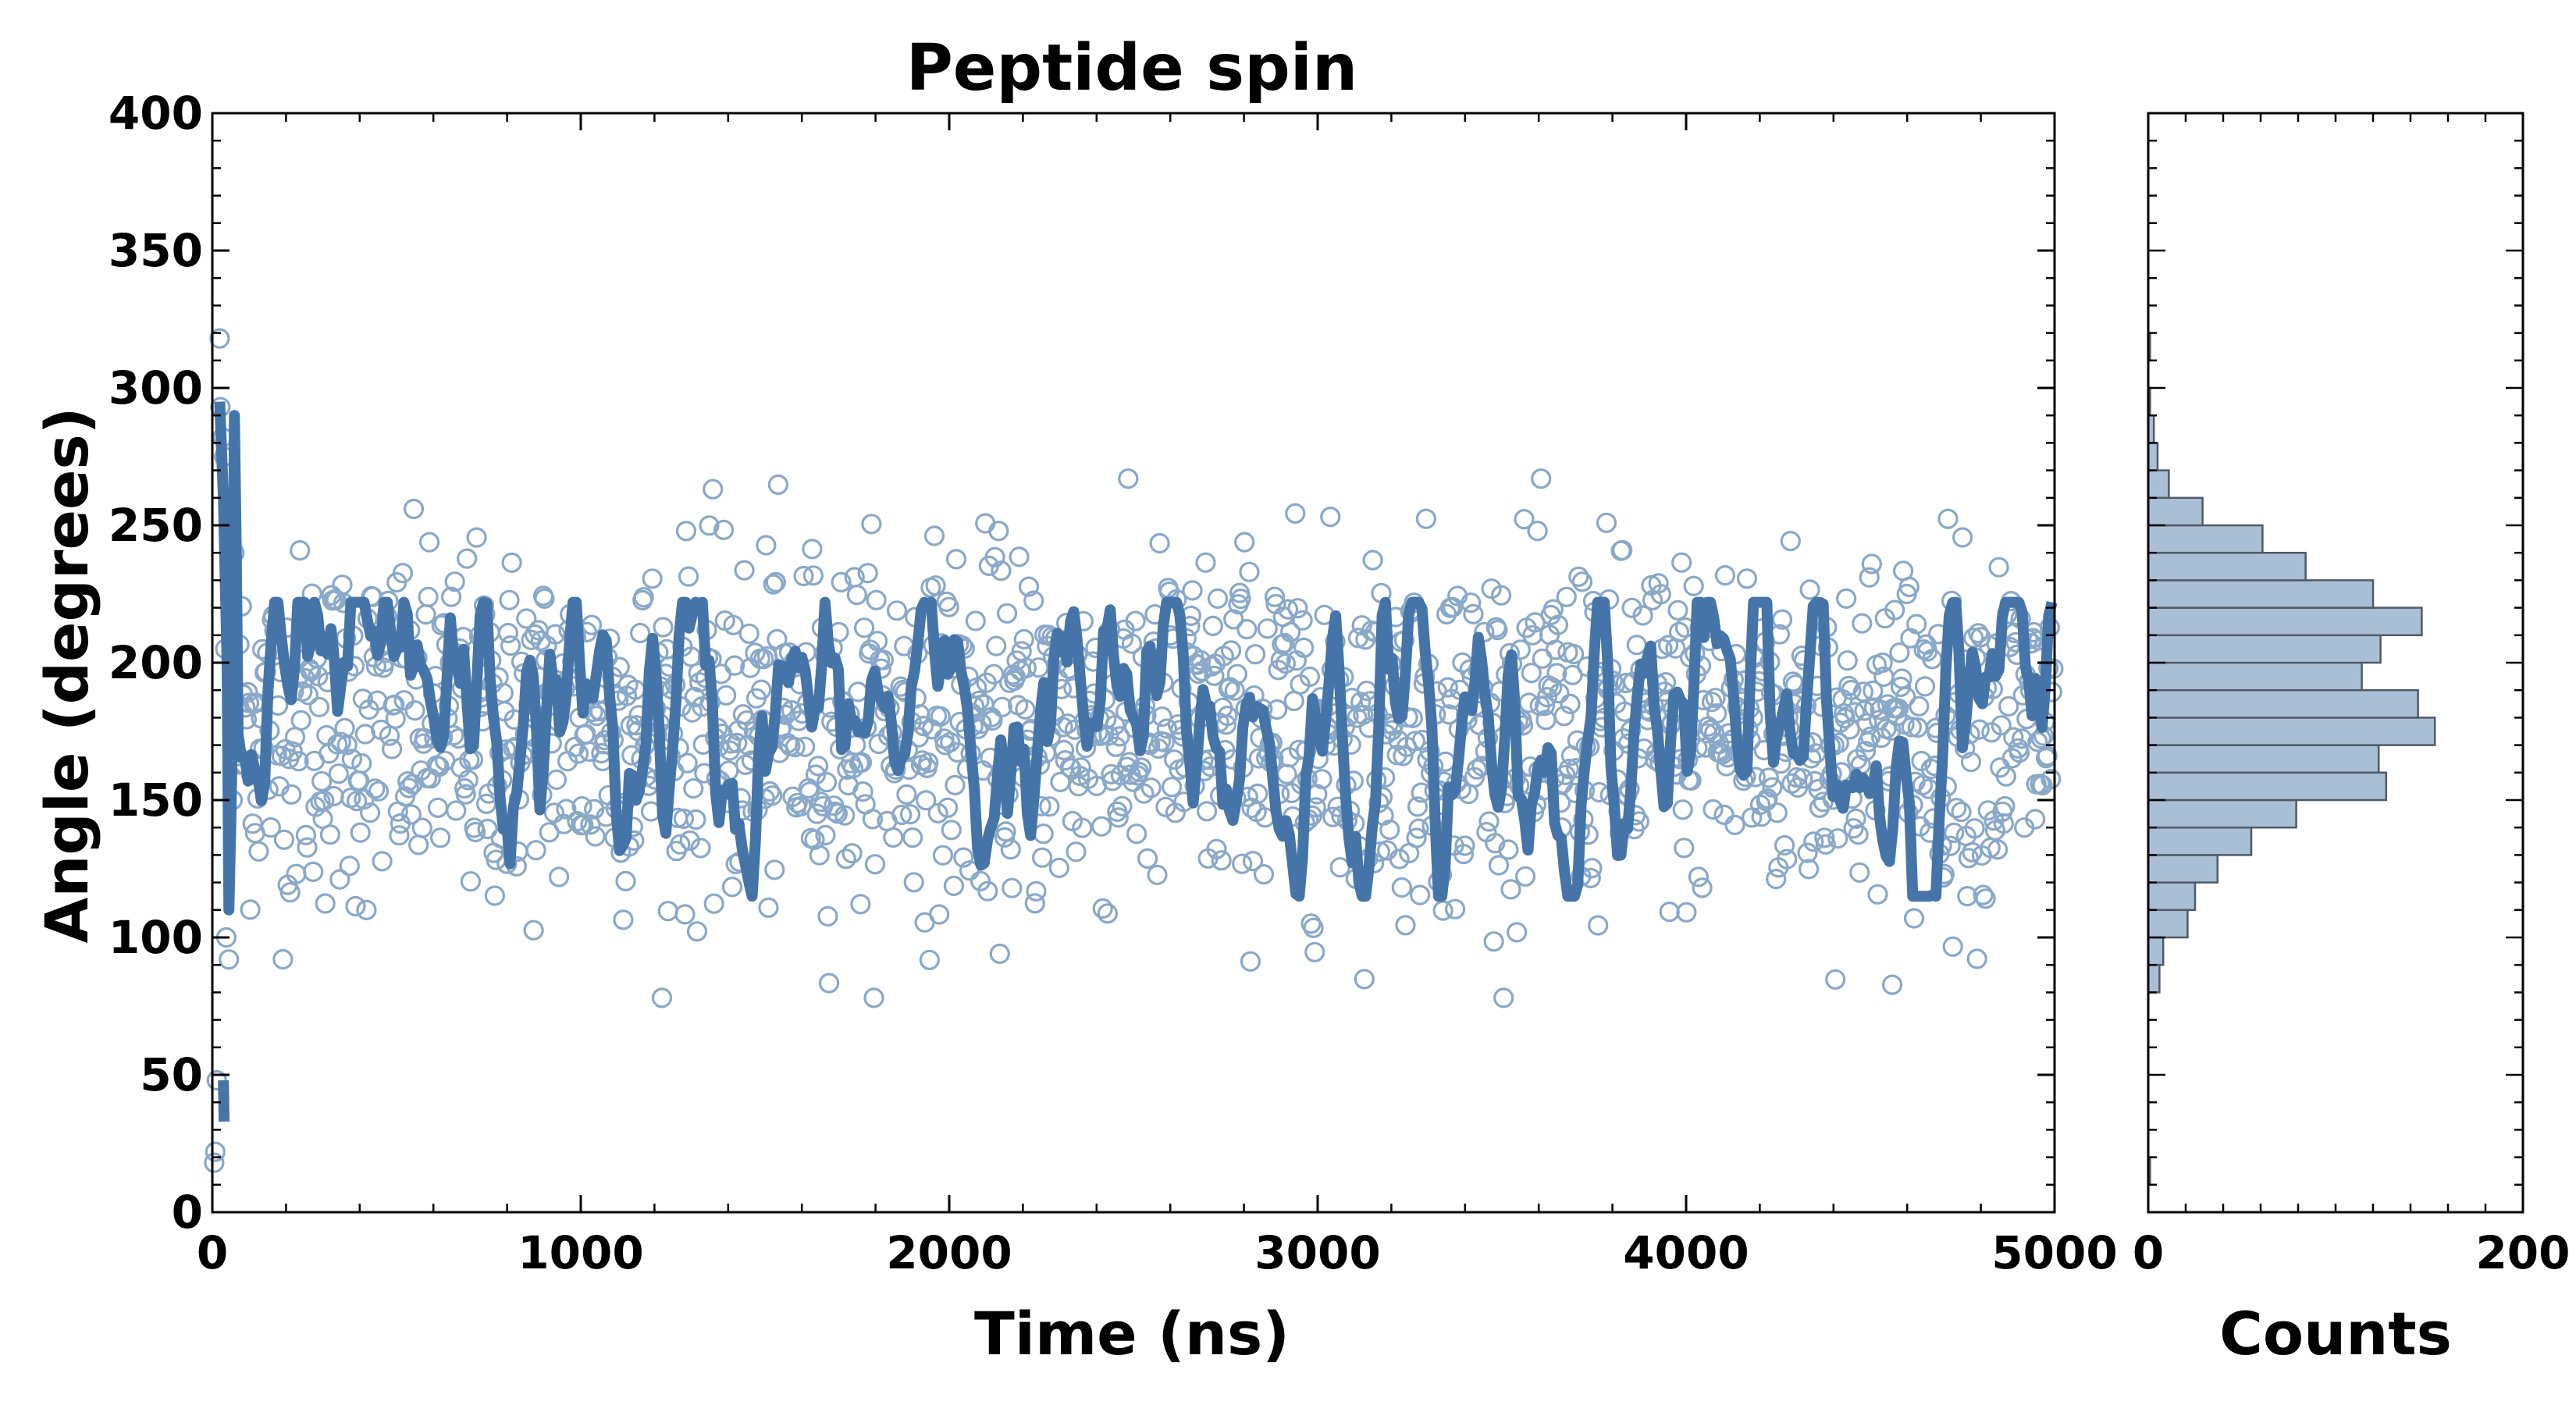 The image size is (2576, 1405). Describe the element at coordinates (1686, 1252) in the screenshot. I see `x-tick-label: 4000` at that location.